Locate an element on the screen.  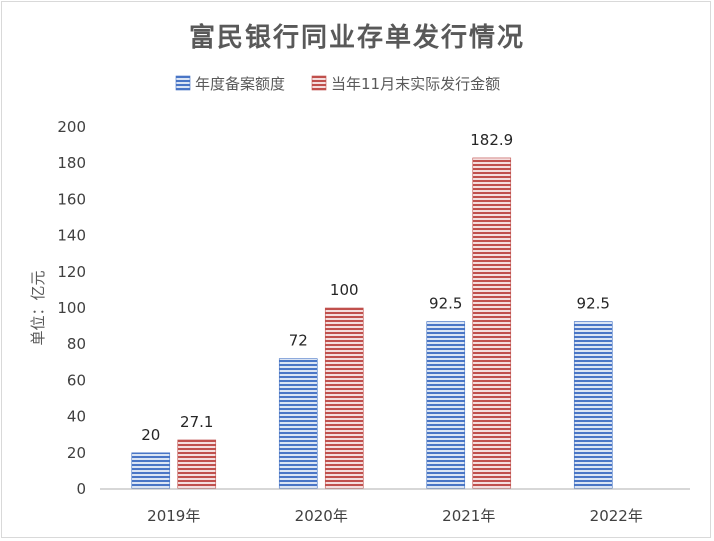
data-label-issued: 100 is located at coordinates (344, 290).